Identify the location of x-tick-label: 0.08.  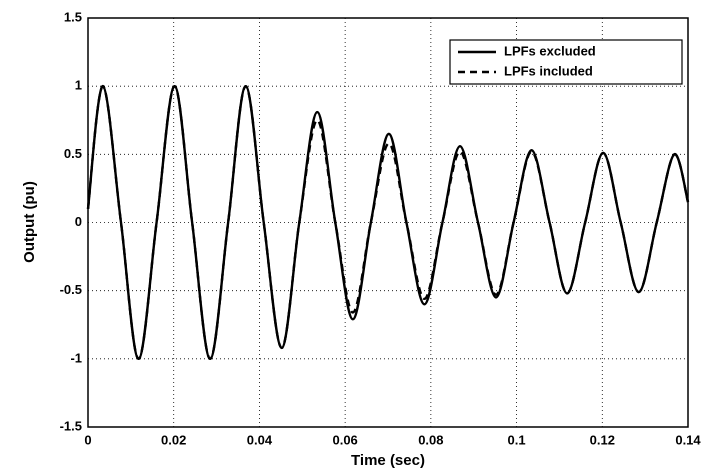
(430, 439).